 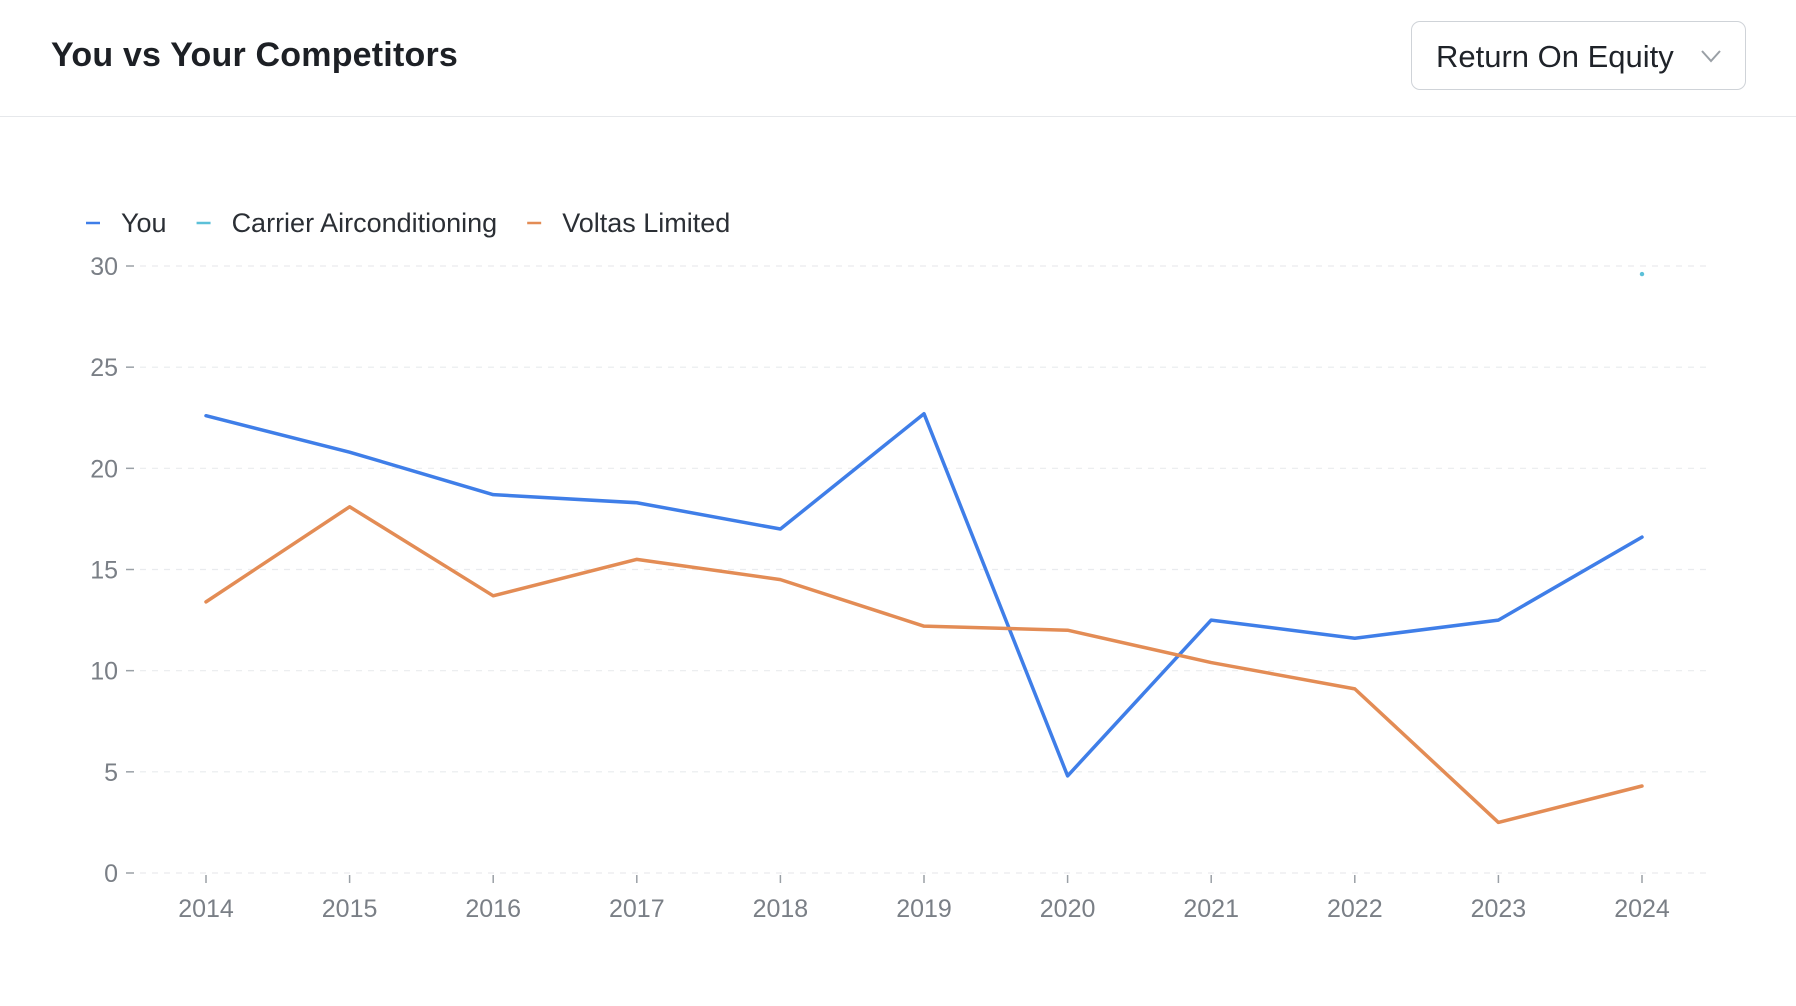 I want to click on legend-item-carrier-airconditioning: Carrier Airconditioning, so click(x=347, y=223).